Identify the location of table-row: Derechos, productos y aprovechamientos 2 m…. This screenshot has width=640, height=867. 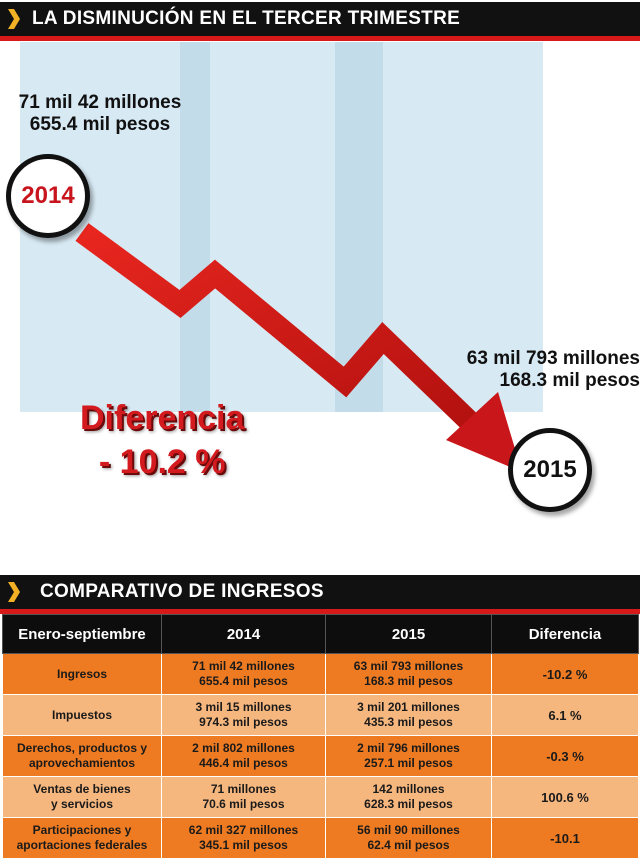
(320, 756).